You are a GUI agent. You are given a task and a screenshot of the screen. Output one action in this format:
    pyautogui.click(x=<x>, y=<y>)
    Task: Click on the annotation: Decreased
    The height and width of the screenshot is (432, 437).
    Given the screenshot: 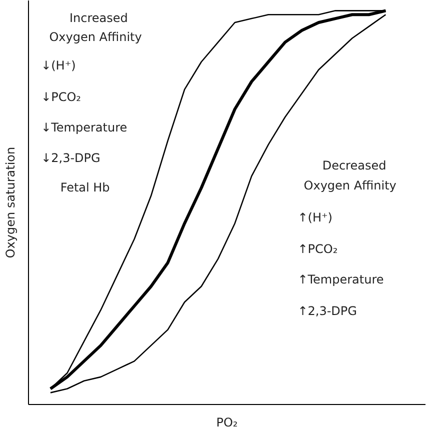 What is the action you would take?
    pyautogui.click(x=354, y=165)
    